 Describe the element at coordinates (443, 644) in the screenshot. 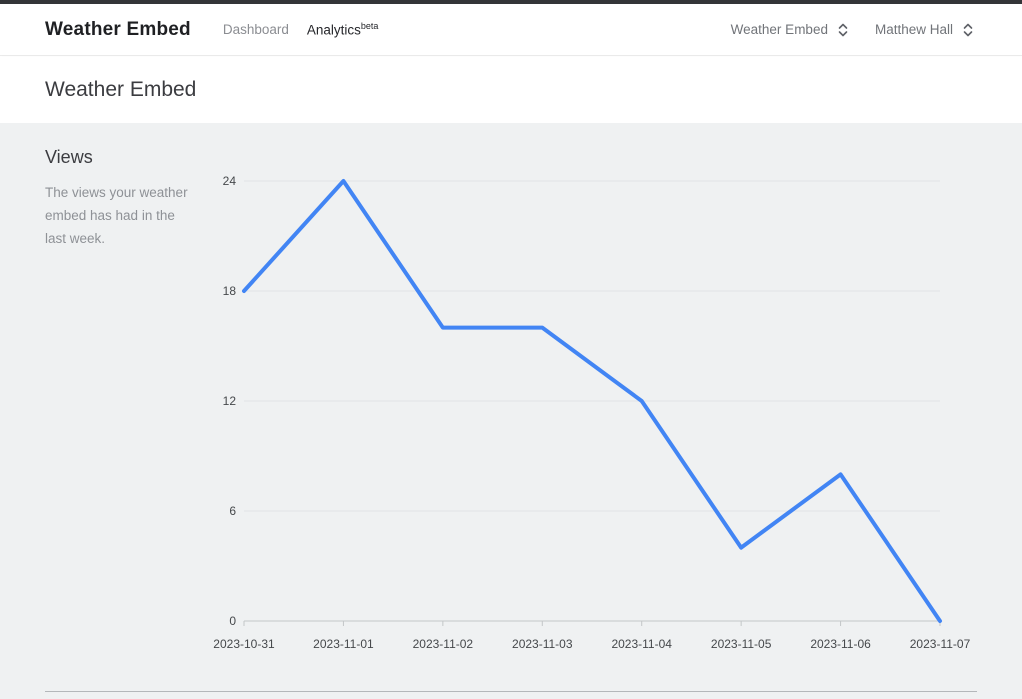

I see `svg-text: 2023-11-02` at that location.